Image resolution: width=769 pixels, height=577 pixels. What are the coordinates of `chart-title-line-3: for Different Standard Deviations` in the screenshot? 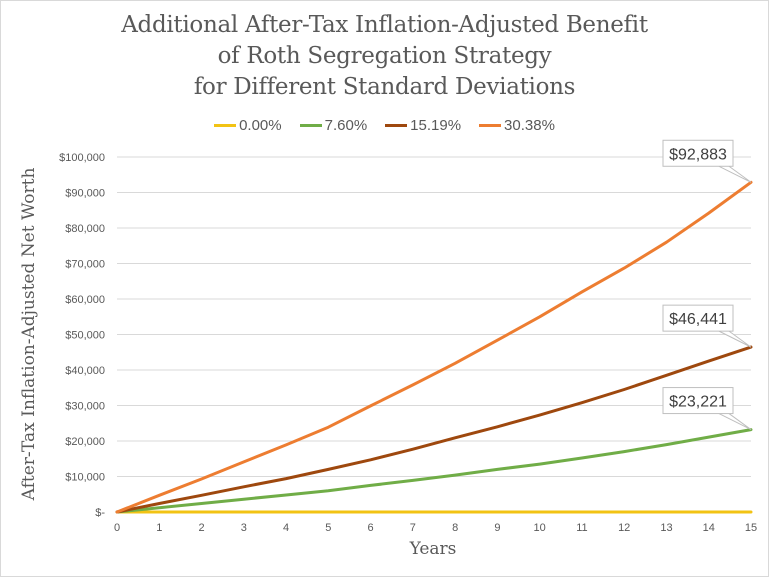 It's located at (384, 87).